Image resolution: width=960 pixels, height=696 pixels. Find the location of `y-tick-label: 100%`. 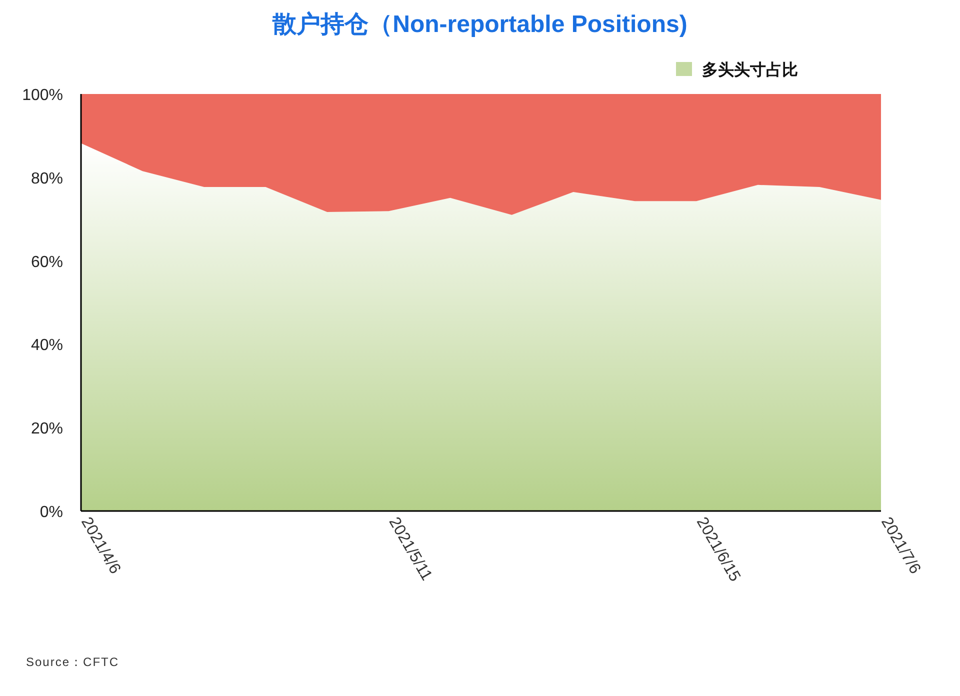

y-tick-label: 100% is located at coordinates (42, 95).